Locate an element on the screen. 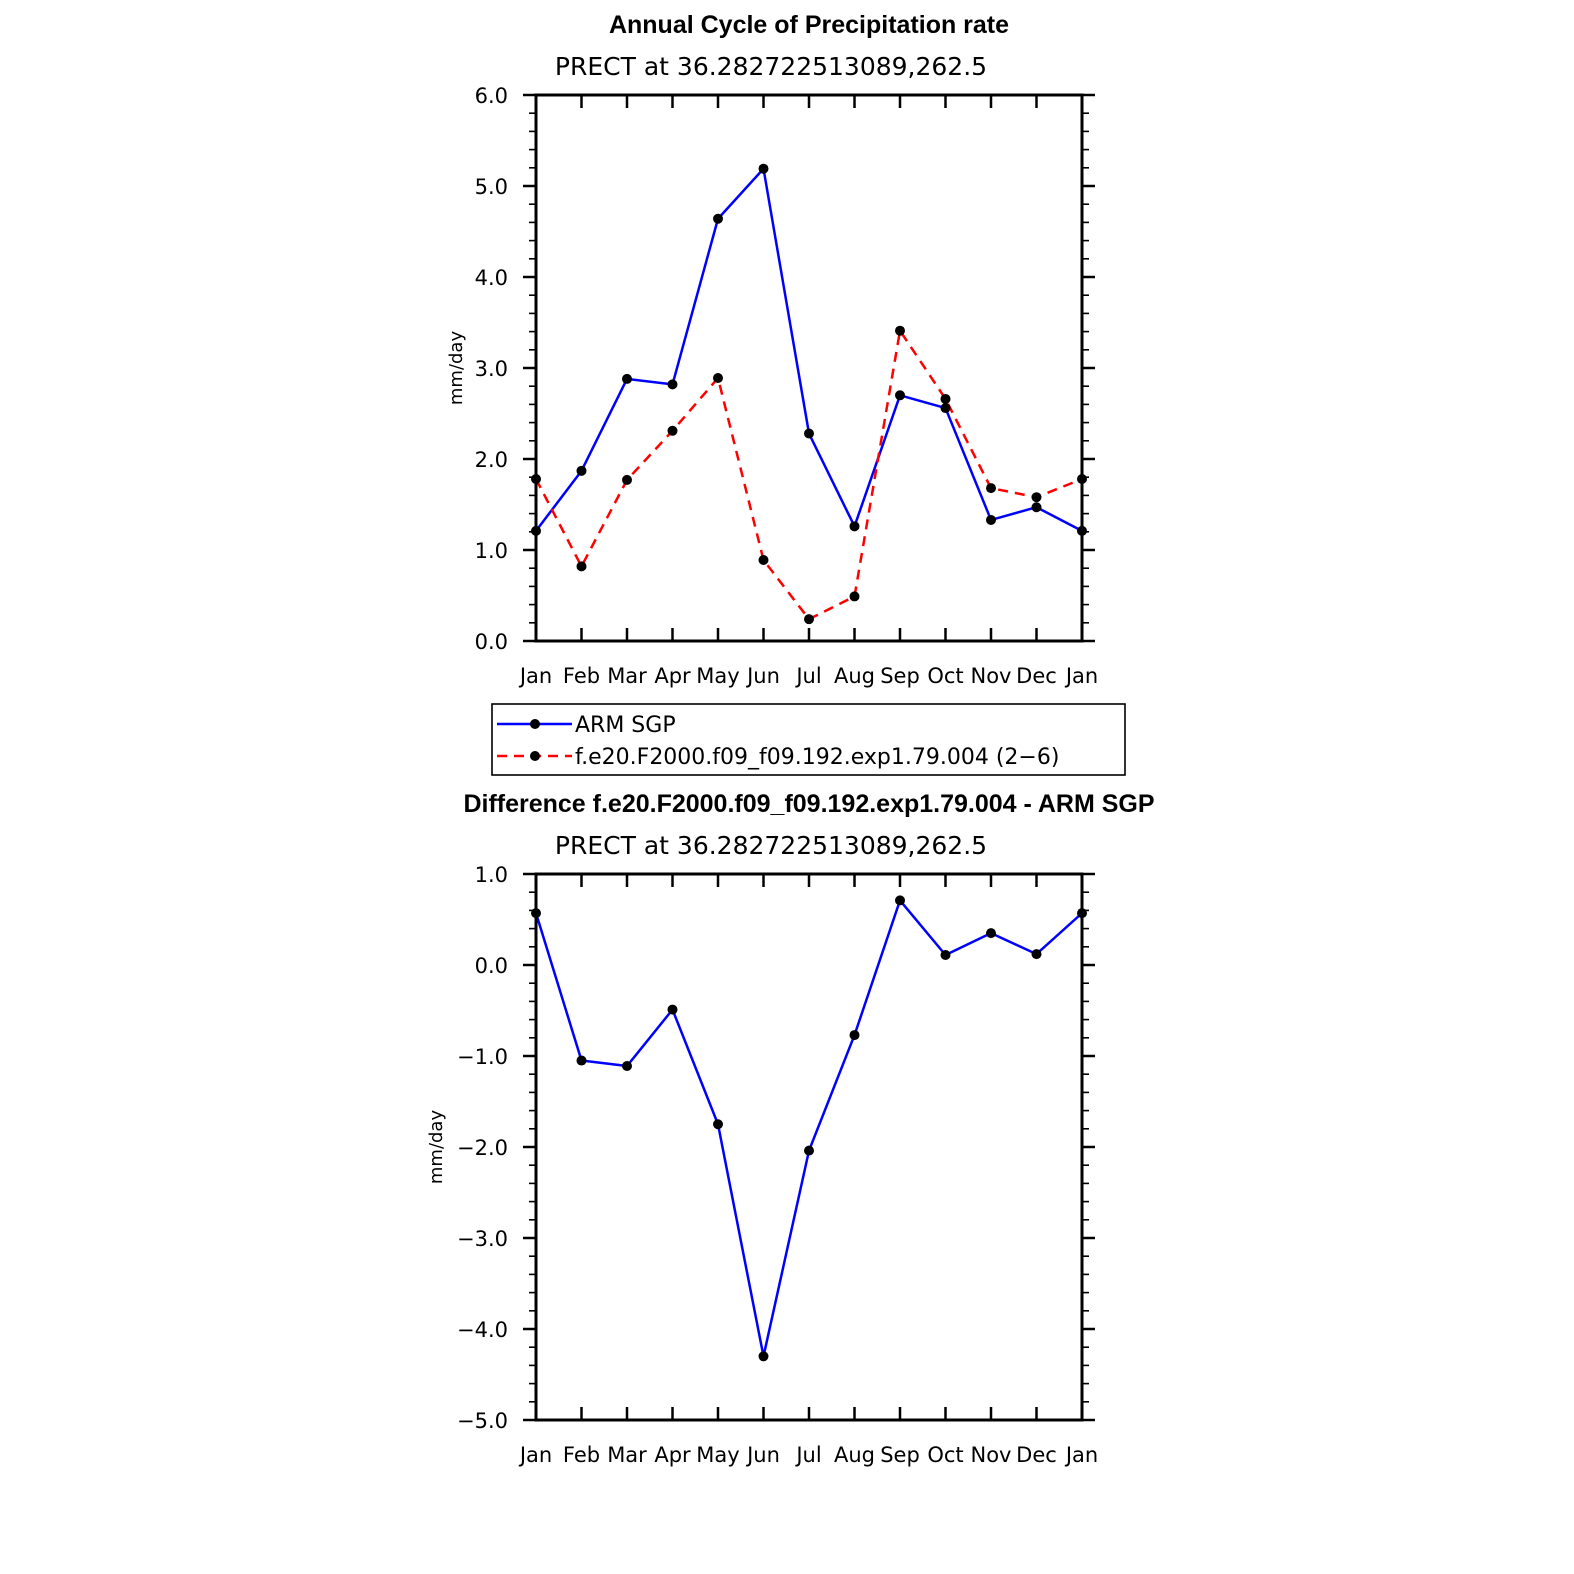 Image resolution: width=1574 pixels, height=1574 pixels. chart-title: Annual Cycle of Precipitation rate is located at coordinates (809, 25).